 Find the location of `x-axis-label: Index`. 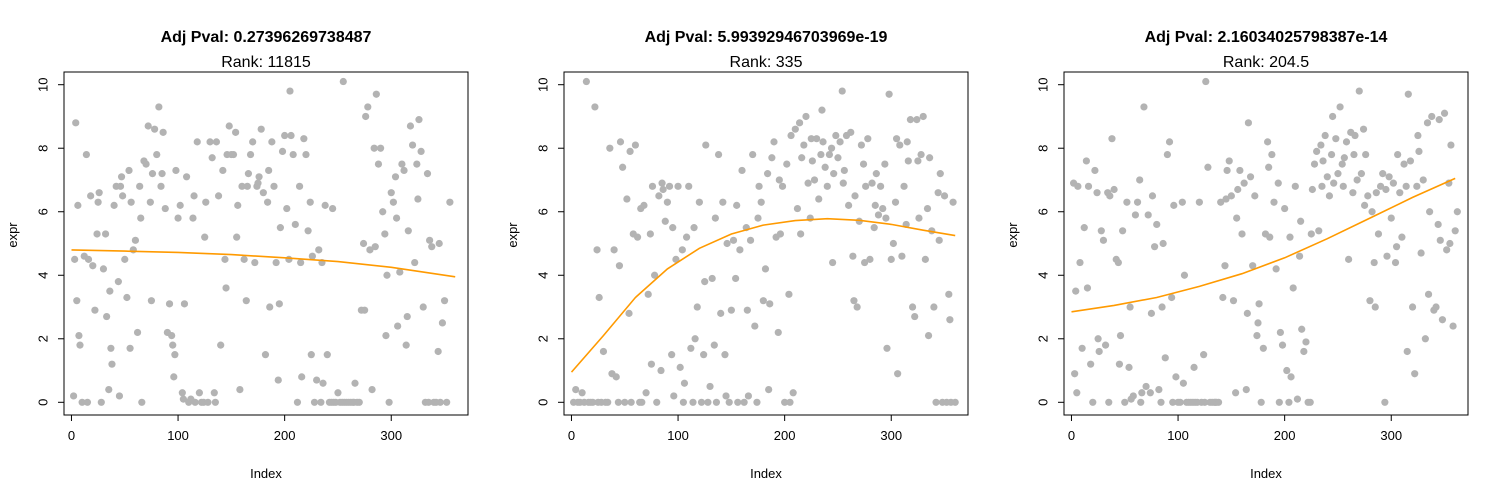

x-axis-label: Index is located at coordinates (266, 473).